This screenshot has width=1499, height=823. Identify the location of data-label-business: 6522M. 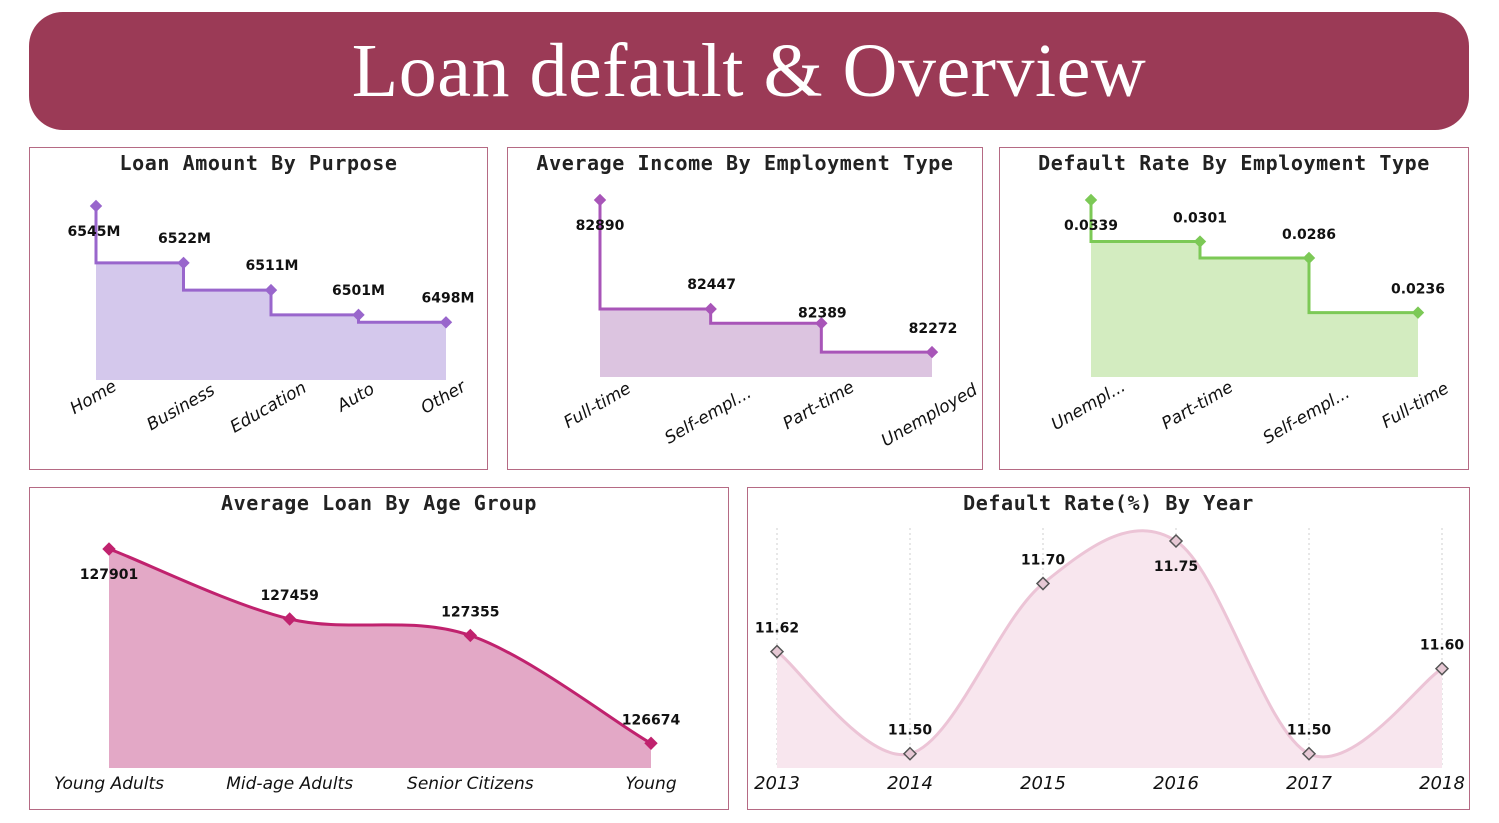
(184, 239).